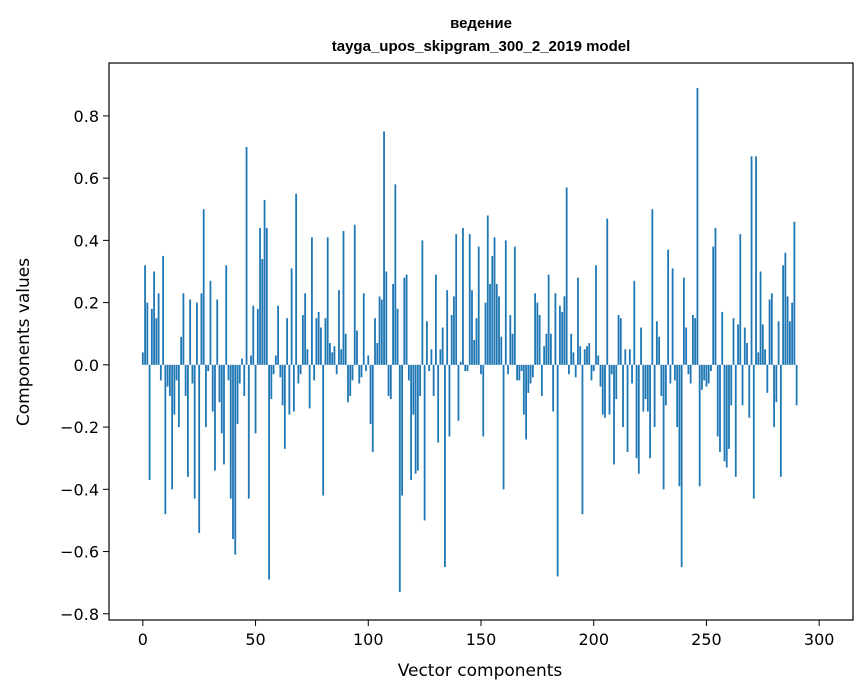 This screenshot has width=867, height=696. I want to click on y-tick-label: −0.6, so click(79, 552).